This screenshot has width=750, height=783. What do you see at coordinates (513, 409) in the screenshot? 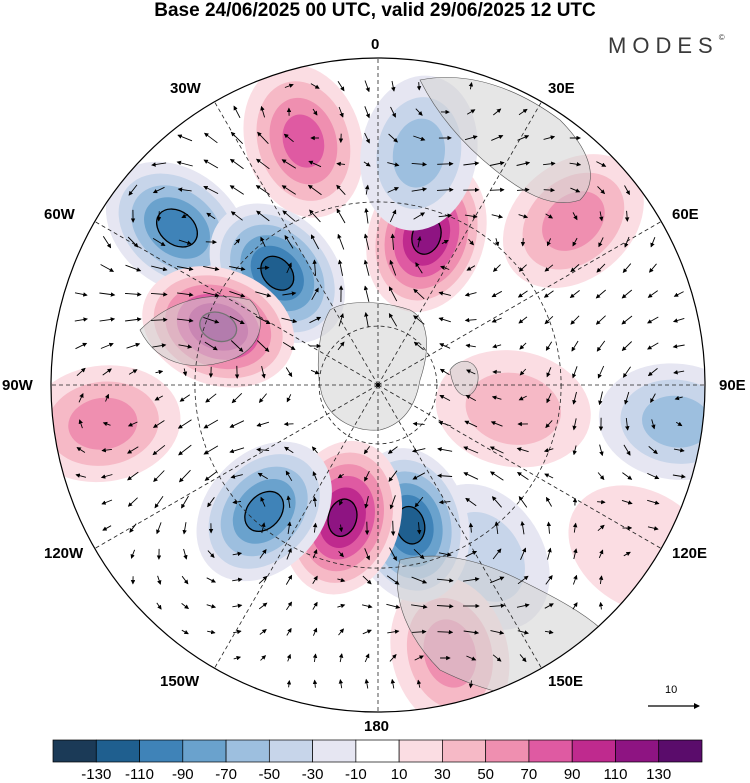
I see `anomaly-cell` at bounding box center [513, 409].